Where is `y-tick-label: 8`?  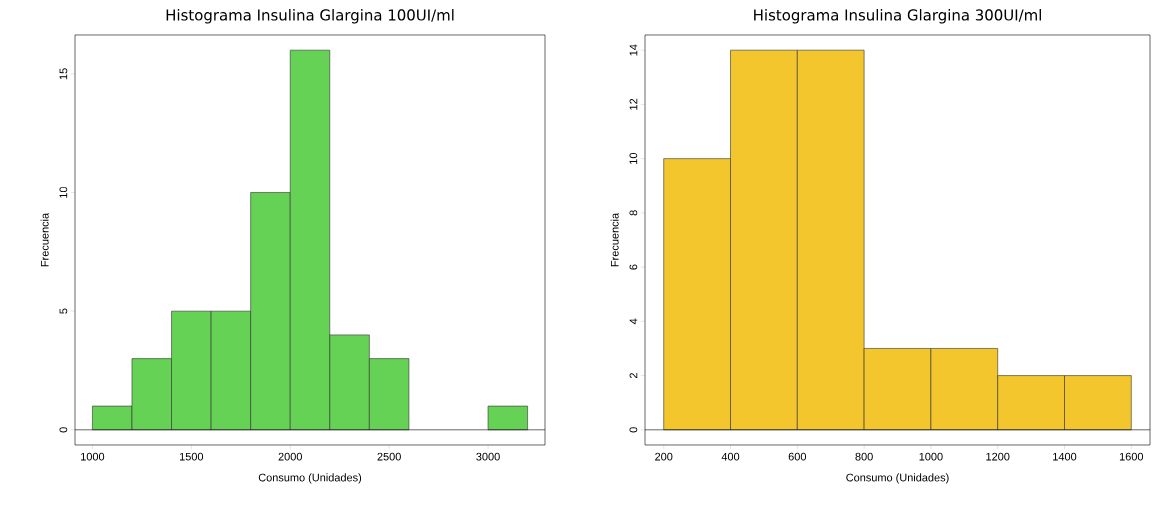 y-tick-label: 8 is located at coordinates (633, 213).